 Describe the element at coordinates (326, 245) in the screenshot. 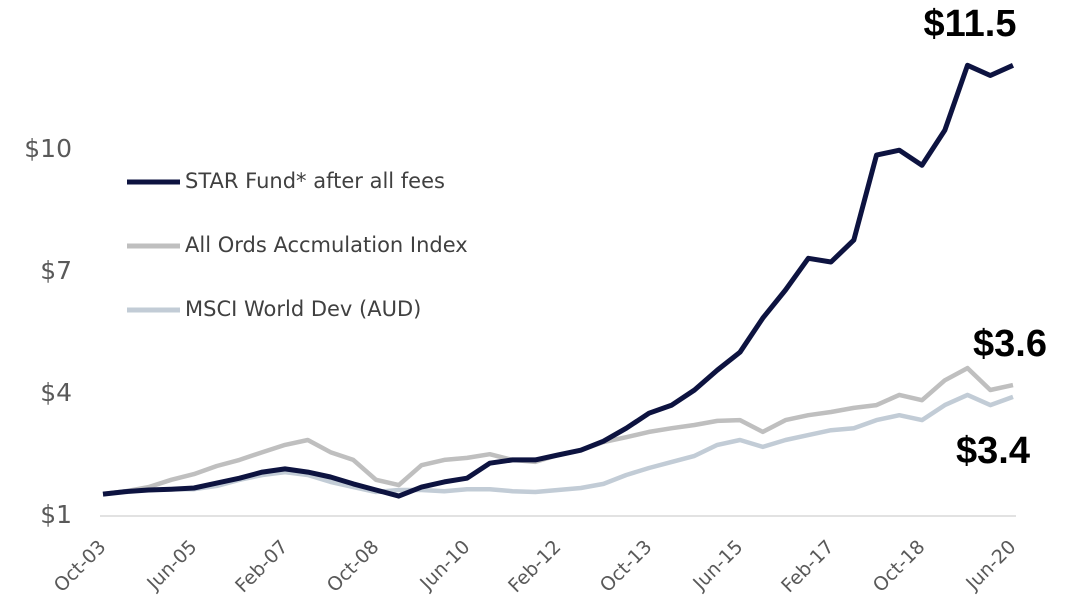

I see `legend-label: All Ords Accmulation Index` at that location.